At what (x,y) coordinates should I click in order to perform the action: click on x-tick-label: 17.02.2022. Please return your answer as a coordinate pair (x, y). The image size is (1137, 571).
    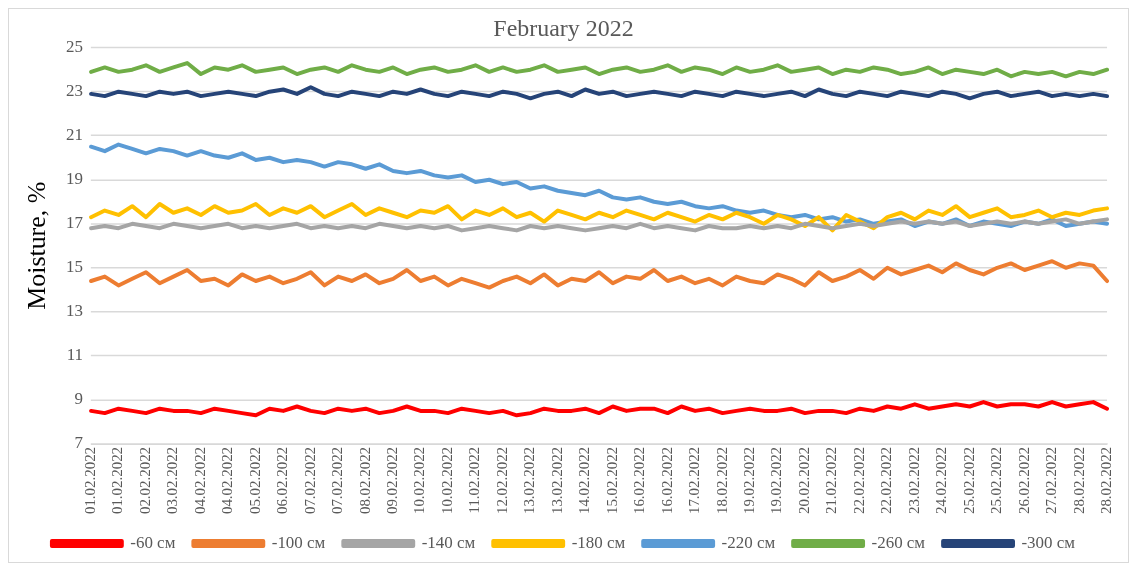
    Looking at the image, I should click on (694, 480).